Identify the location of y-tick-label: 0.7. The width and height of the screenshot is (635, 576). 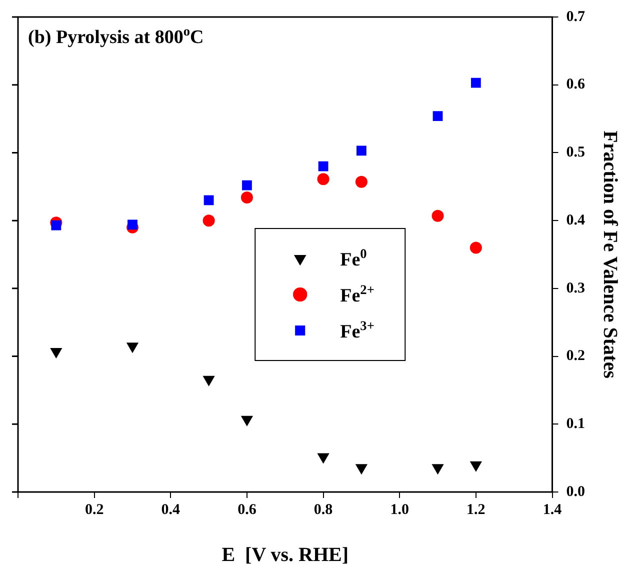
(576, 16).